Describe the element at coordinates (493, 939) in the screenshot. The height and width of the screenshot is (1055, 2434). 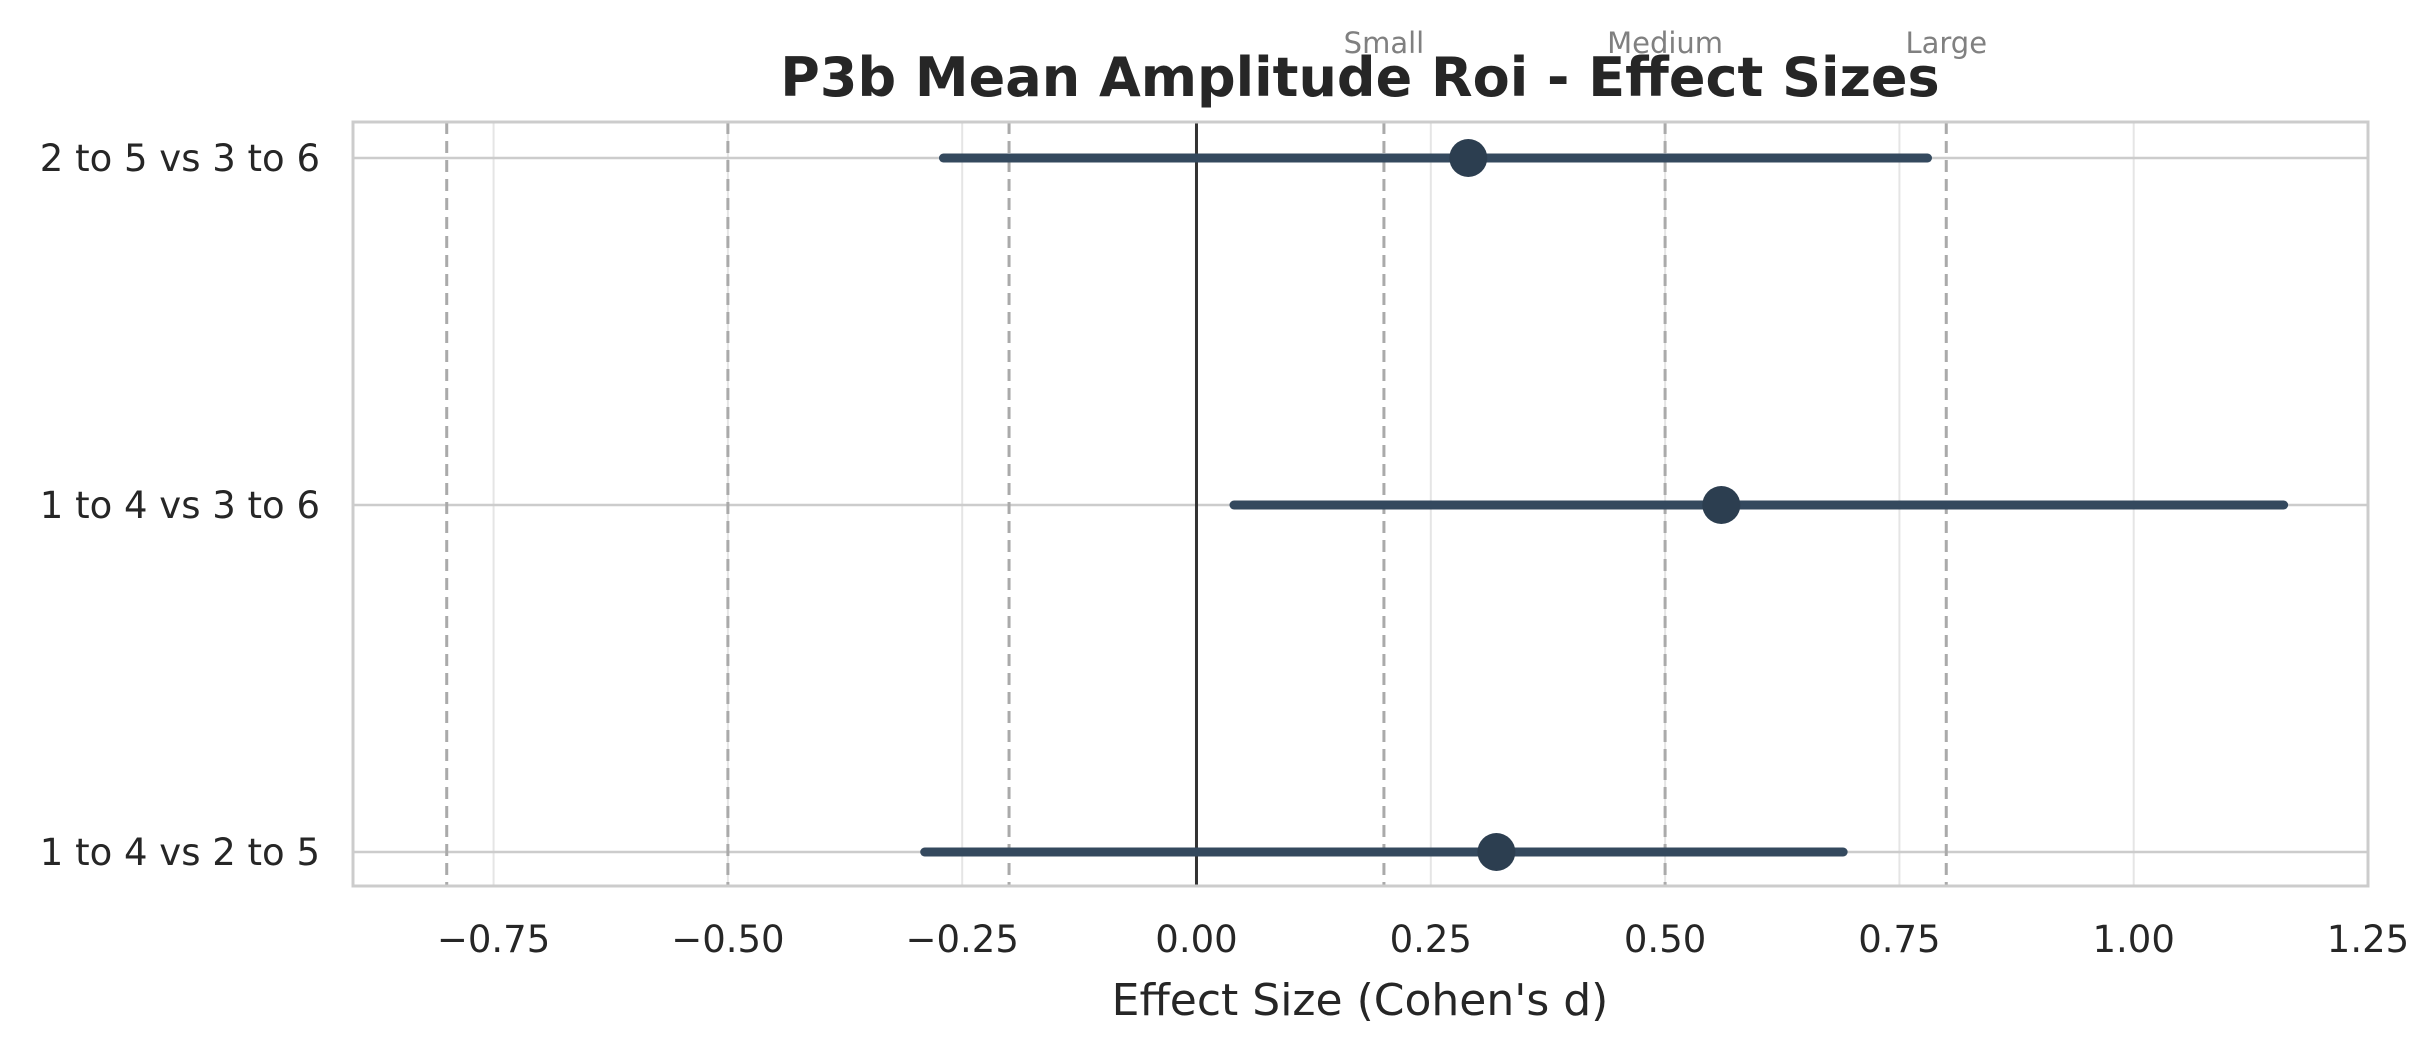
I see `x-tick-label: −0.75` at that location.